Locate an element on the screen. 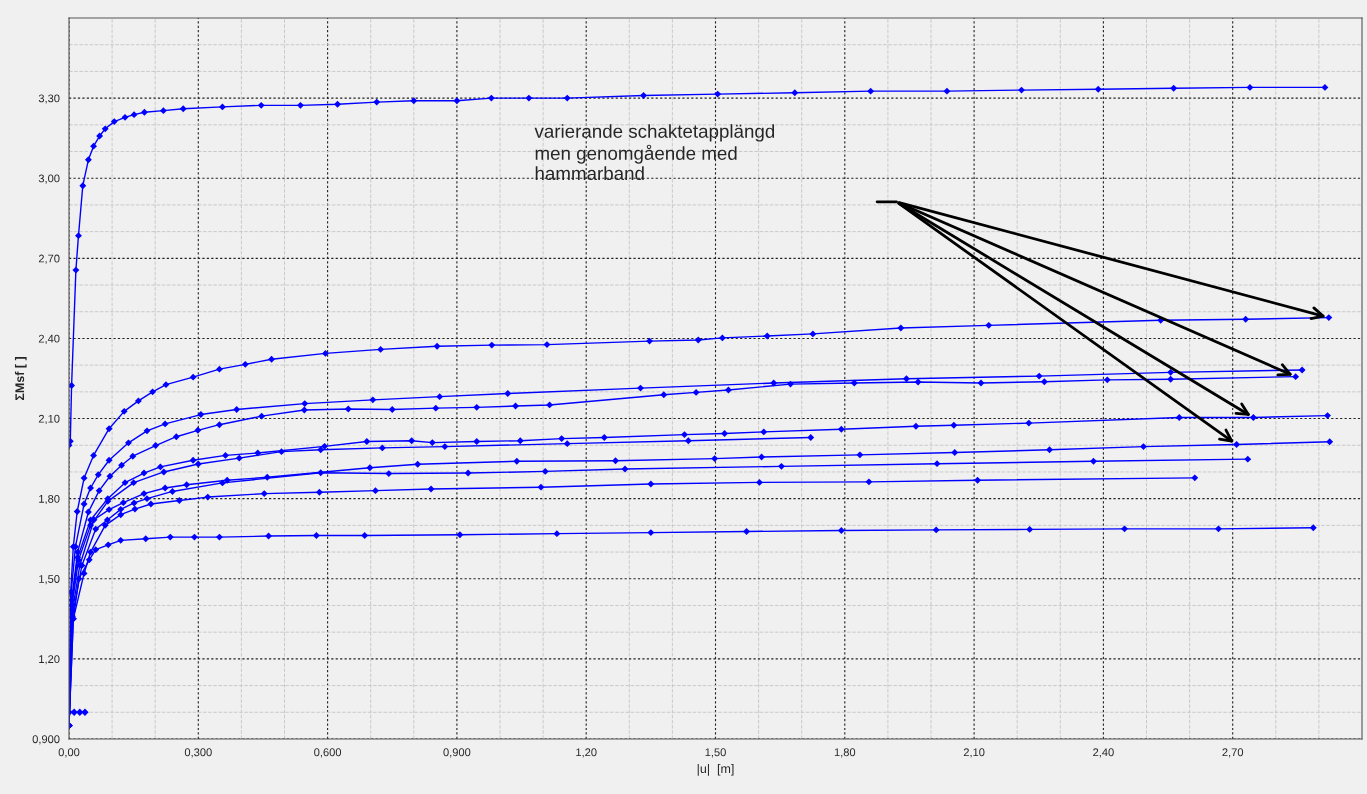 Image resolution: width=1367 pixels, height=794 pixels. x-tick-label: 0,600 is located at coordinates (328, 753).